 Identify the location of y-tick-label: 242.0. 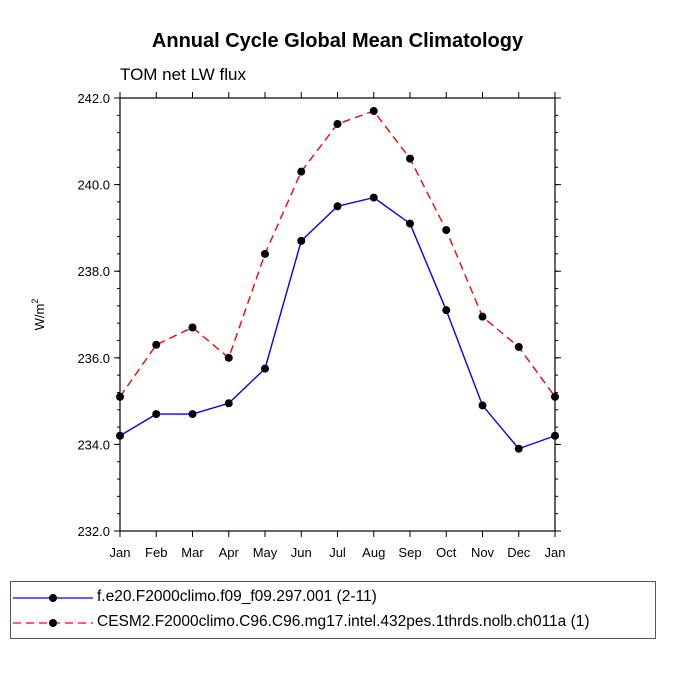
(93, 98).